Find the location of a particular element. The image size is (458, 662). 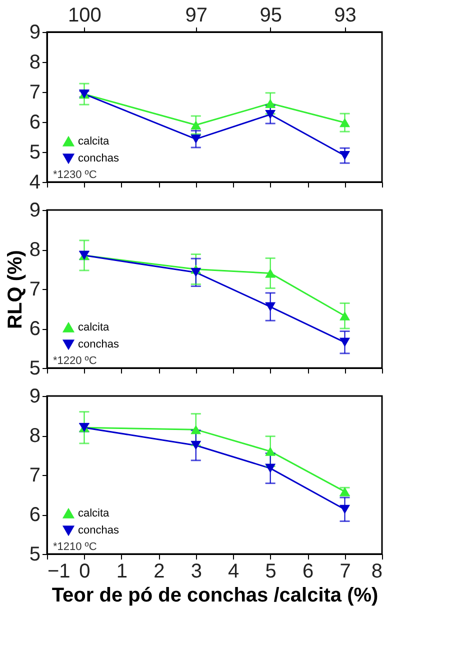

x-tick-label: −1 is located at coordinates (59, 571).